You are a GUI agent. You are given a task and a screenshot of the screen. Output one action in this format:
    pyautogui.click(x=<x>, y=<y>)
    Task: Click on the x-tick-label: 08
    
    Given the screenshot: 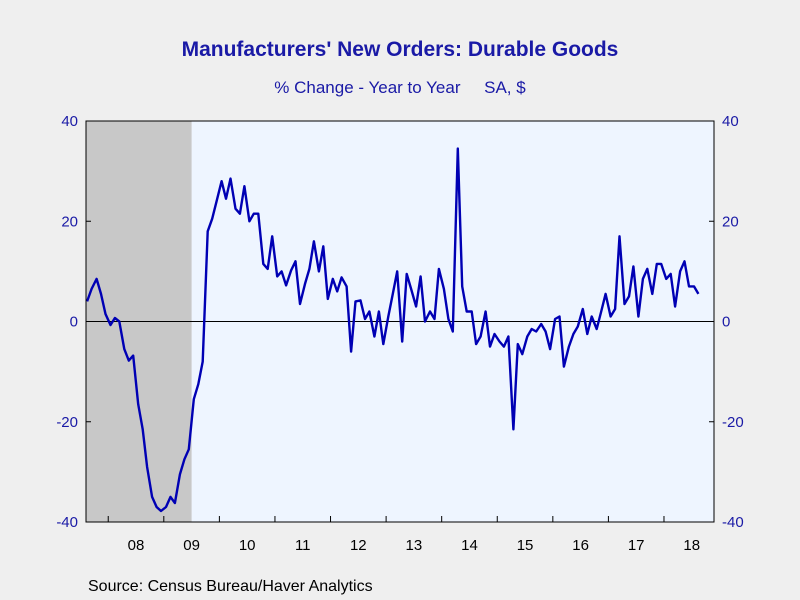 What is the action you would take?
    pyautogui.click(x=136, y=545)
    